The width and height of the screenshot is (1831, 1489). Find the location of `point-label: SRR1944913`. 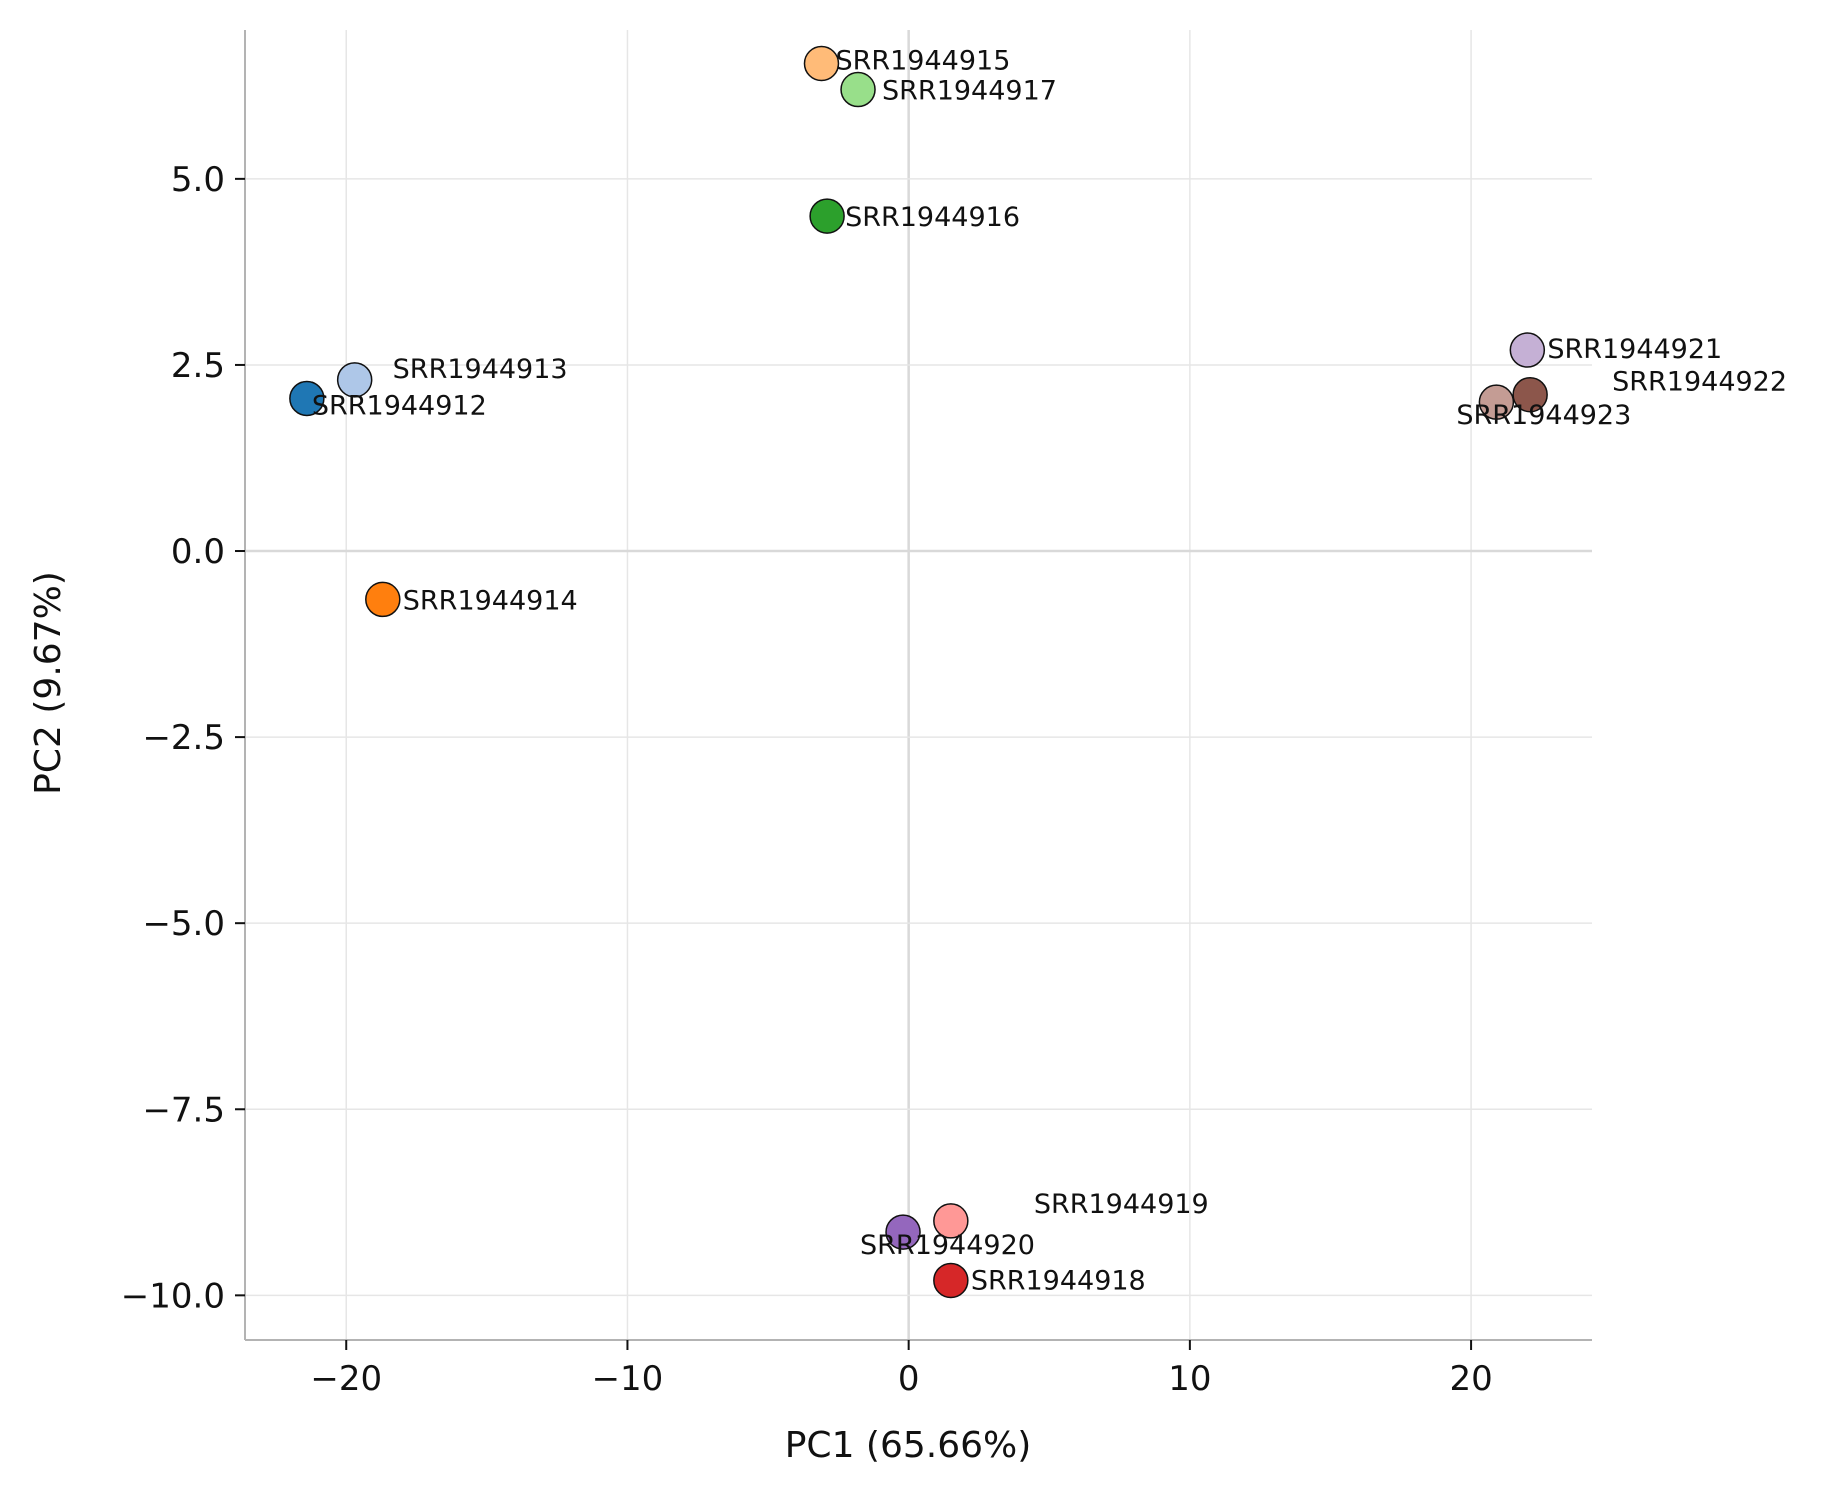

point-label: SRR1944913 is located at coordinates (480, 369).